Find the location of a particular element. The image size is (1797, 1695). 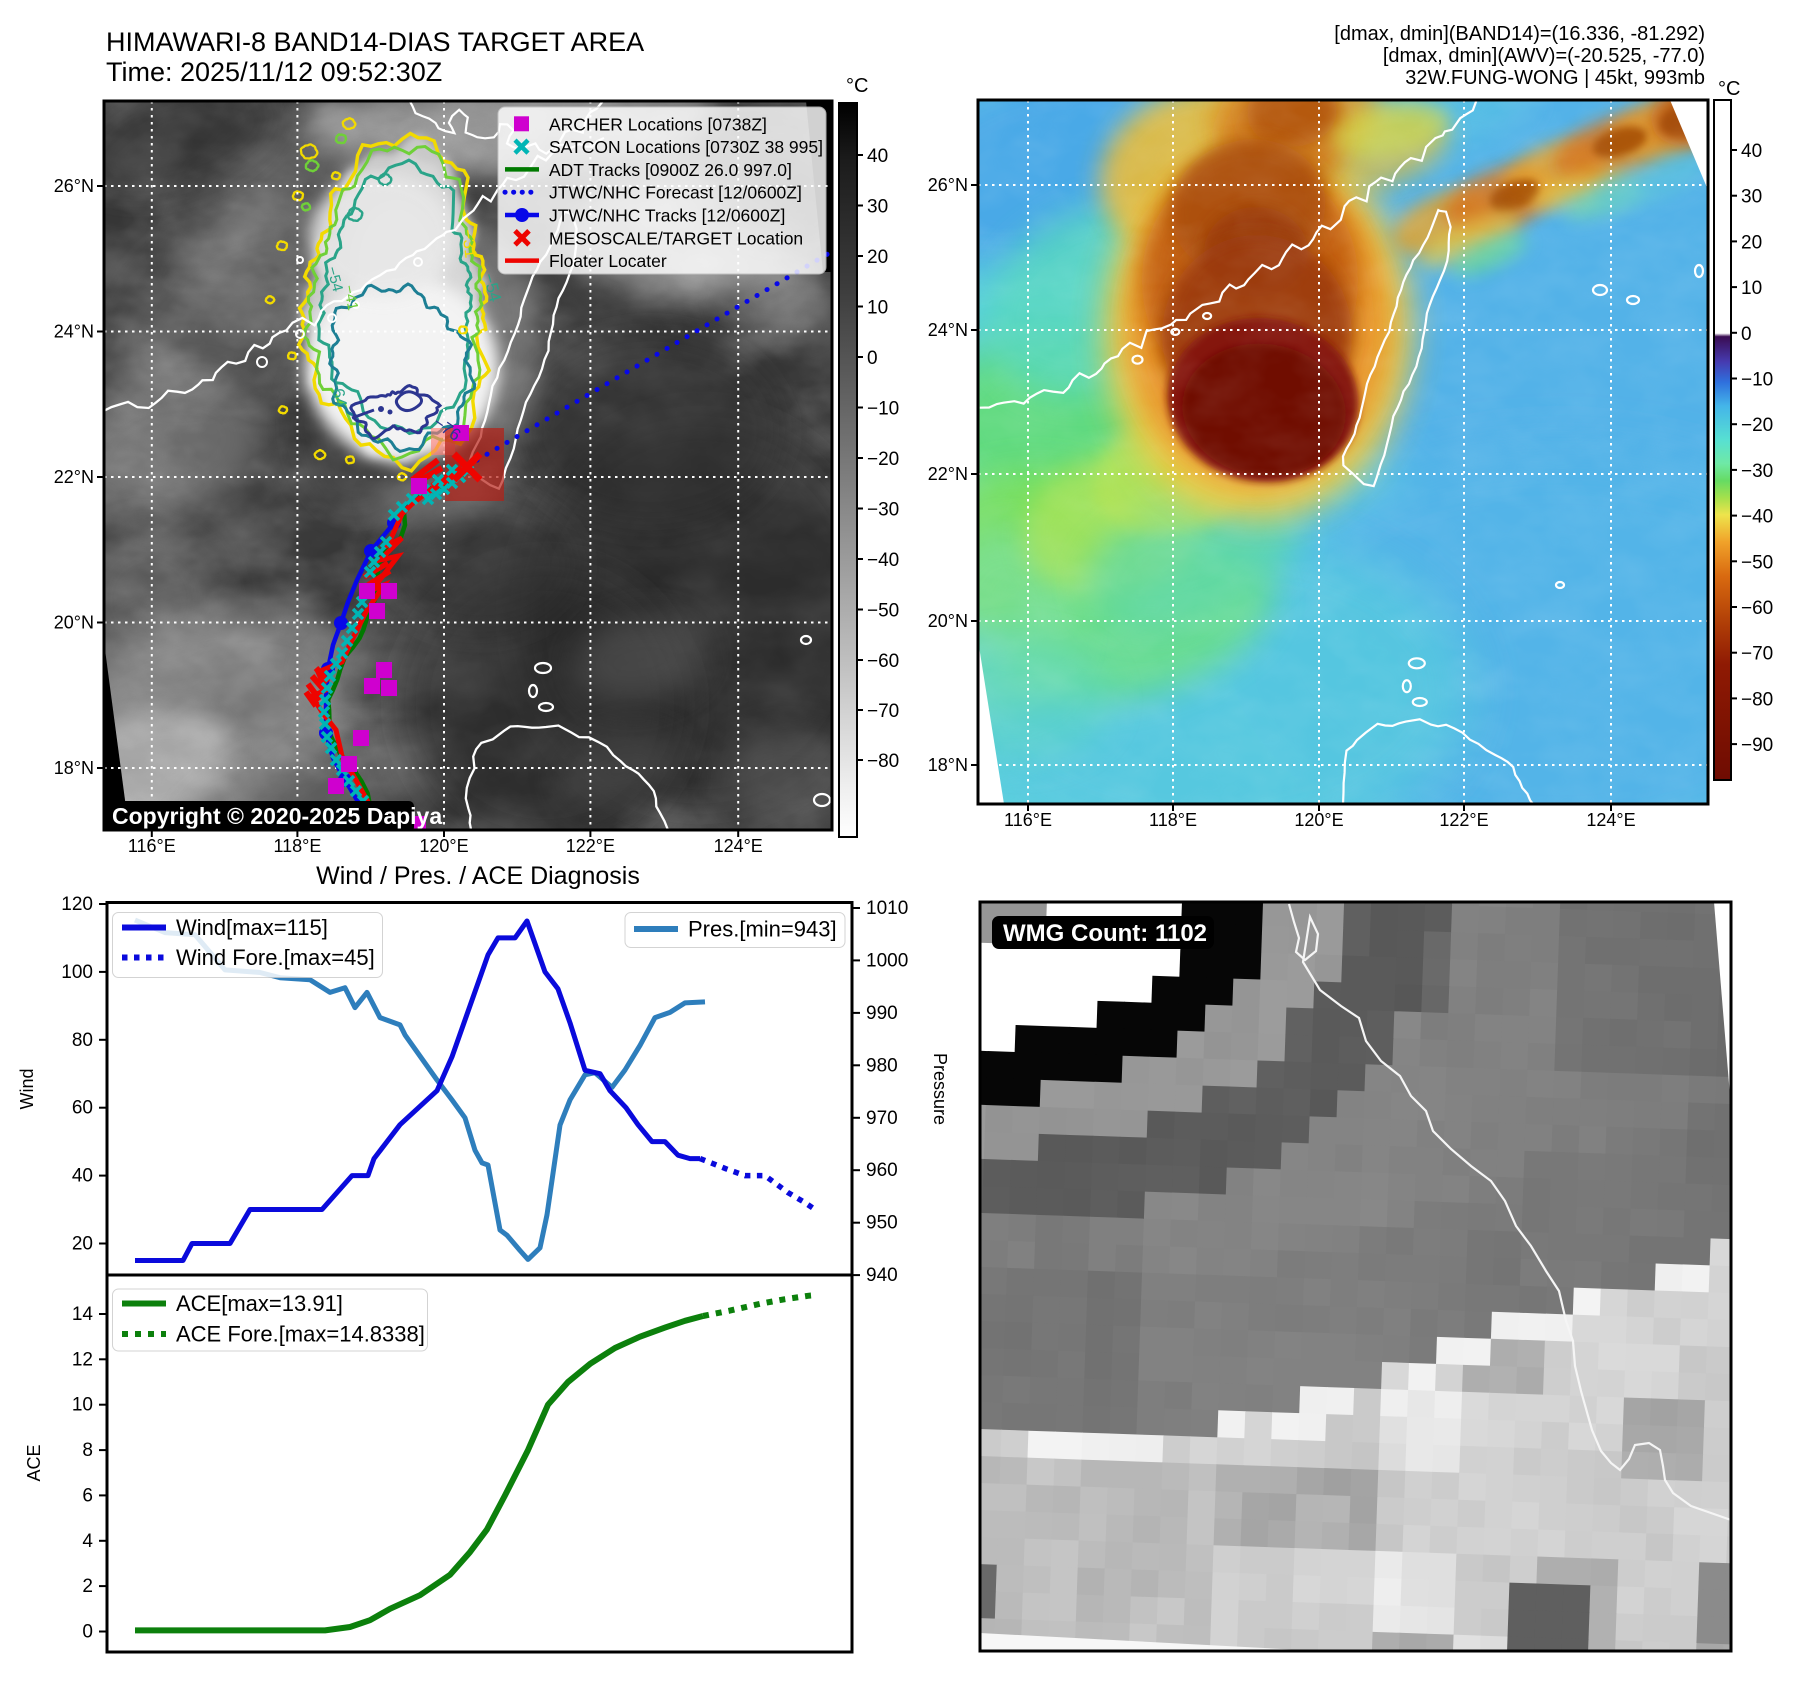

svg-text: 32W.FUNG-WONG | 45kt, 993mb is located at coordinates (1555, 78).